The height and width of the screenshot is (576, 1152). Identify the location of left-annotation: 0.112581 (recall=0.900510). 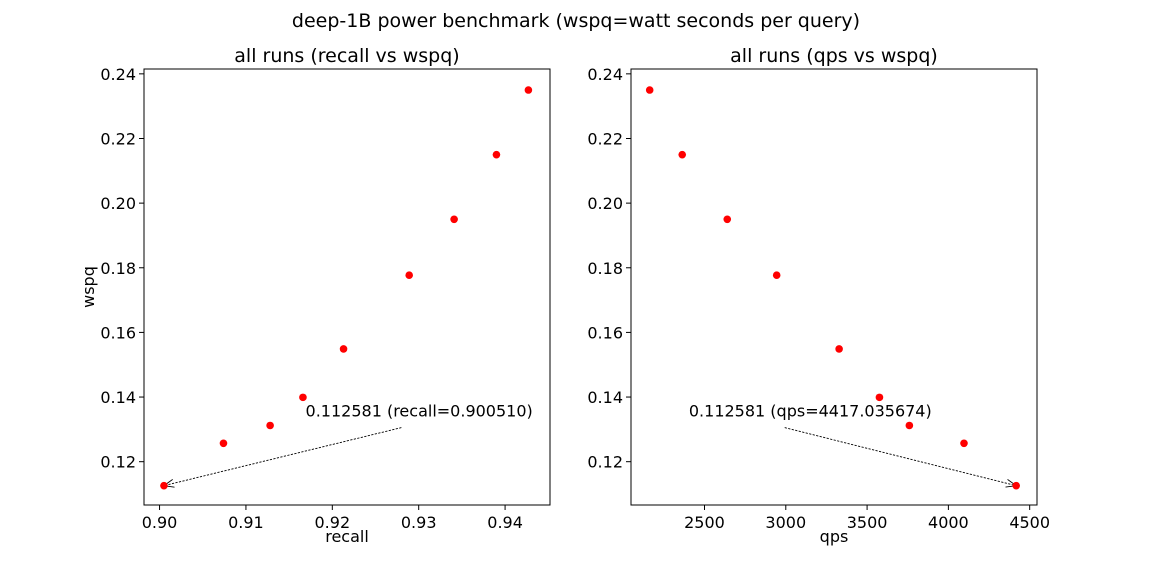
(348, 444).